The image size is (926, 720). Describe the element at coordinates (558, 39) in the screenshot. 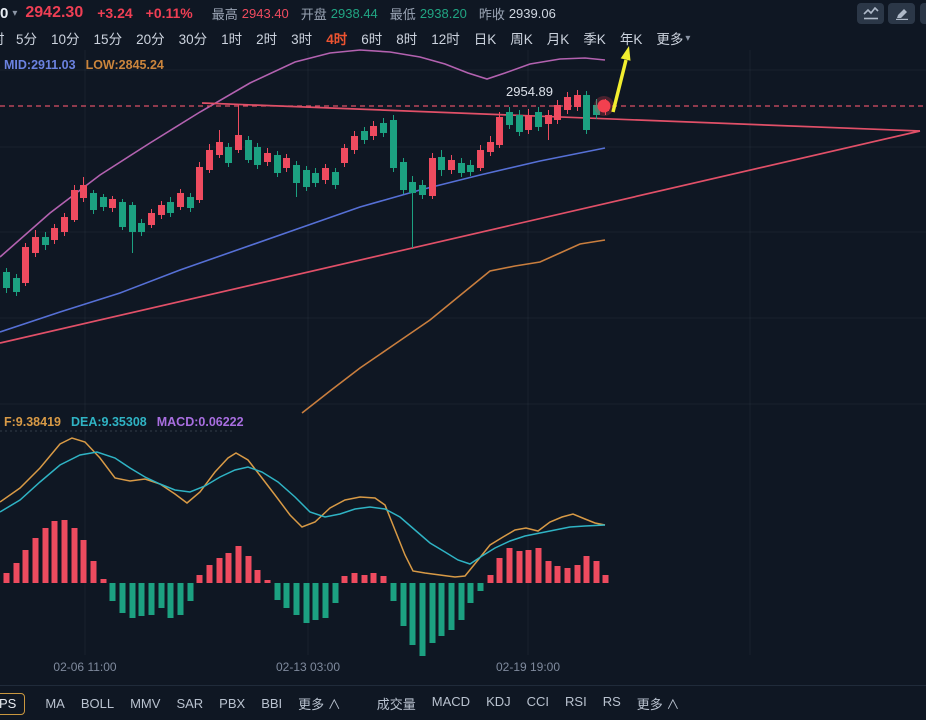

I see `timeframe-tab-14: 月K` at that location.